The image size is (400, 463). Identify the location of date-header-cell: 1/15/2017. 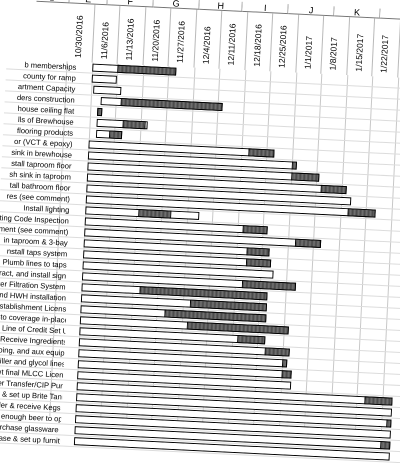
(361, 47).